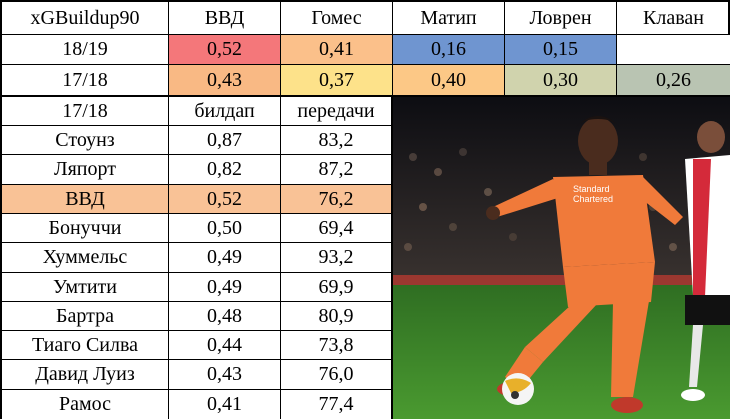  What do you see at coordinates (673, 81) in the screenshot?
I see `value-cell: 0,26` at bounding box center [673, 81].